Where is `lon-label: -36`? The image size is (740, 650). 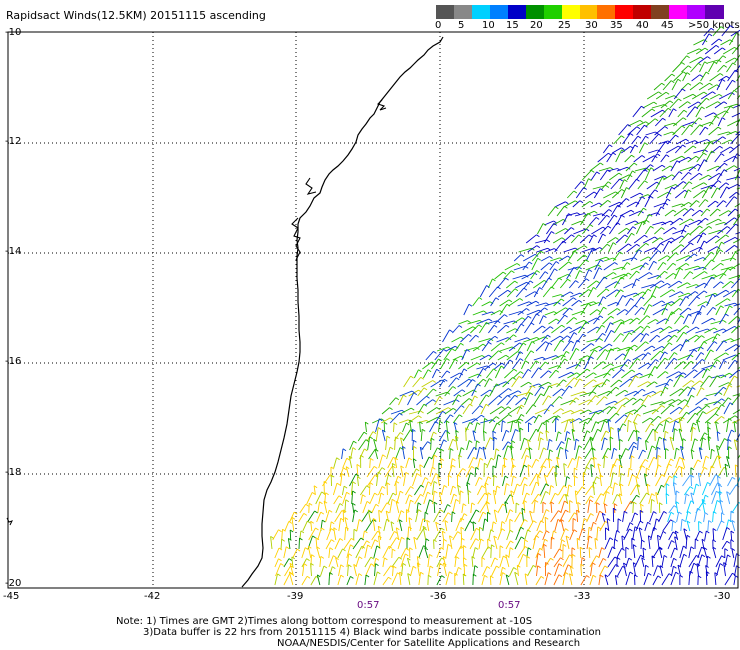 lon-label: -36 is located at coordinates (438, 596).